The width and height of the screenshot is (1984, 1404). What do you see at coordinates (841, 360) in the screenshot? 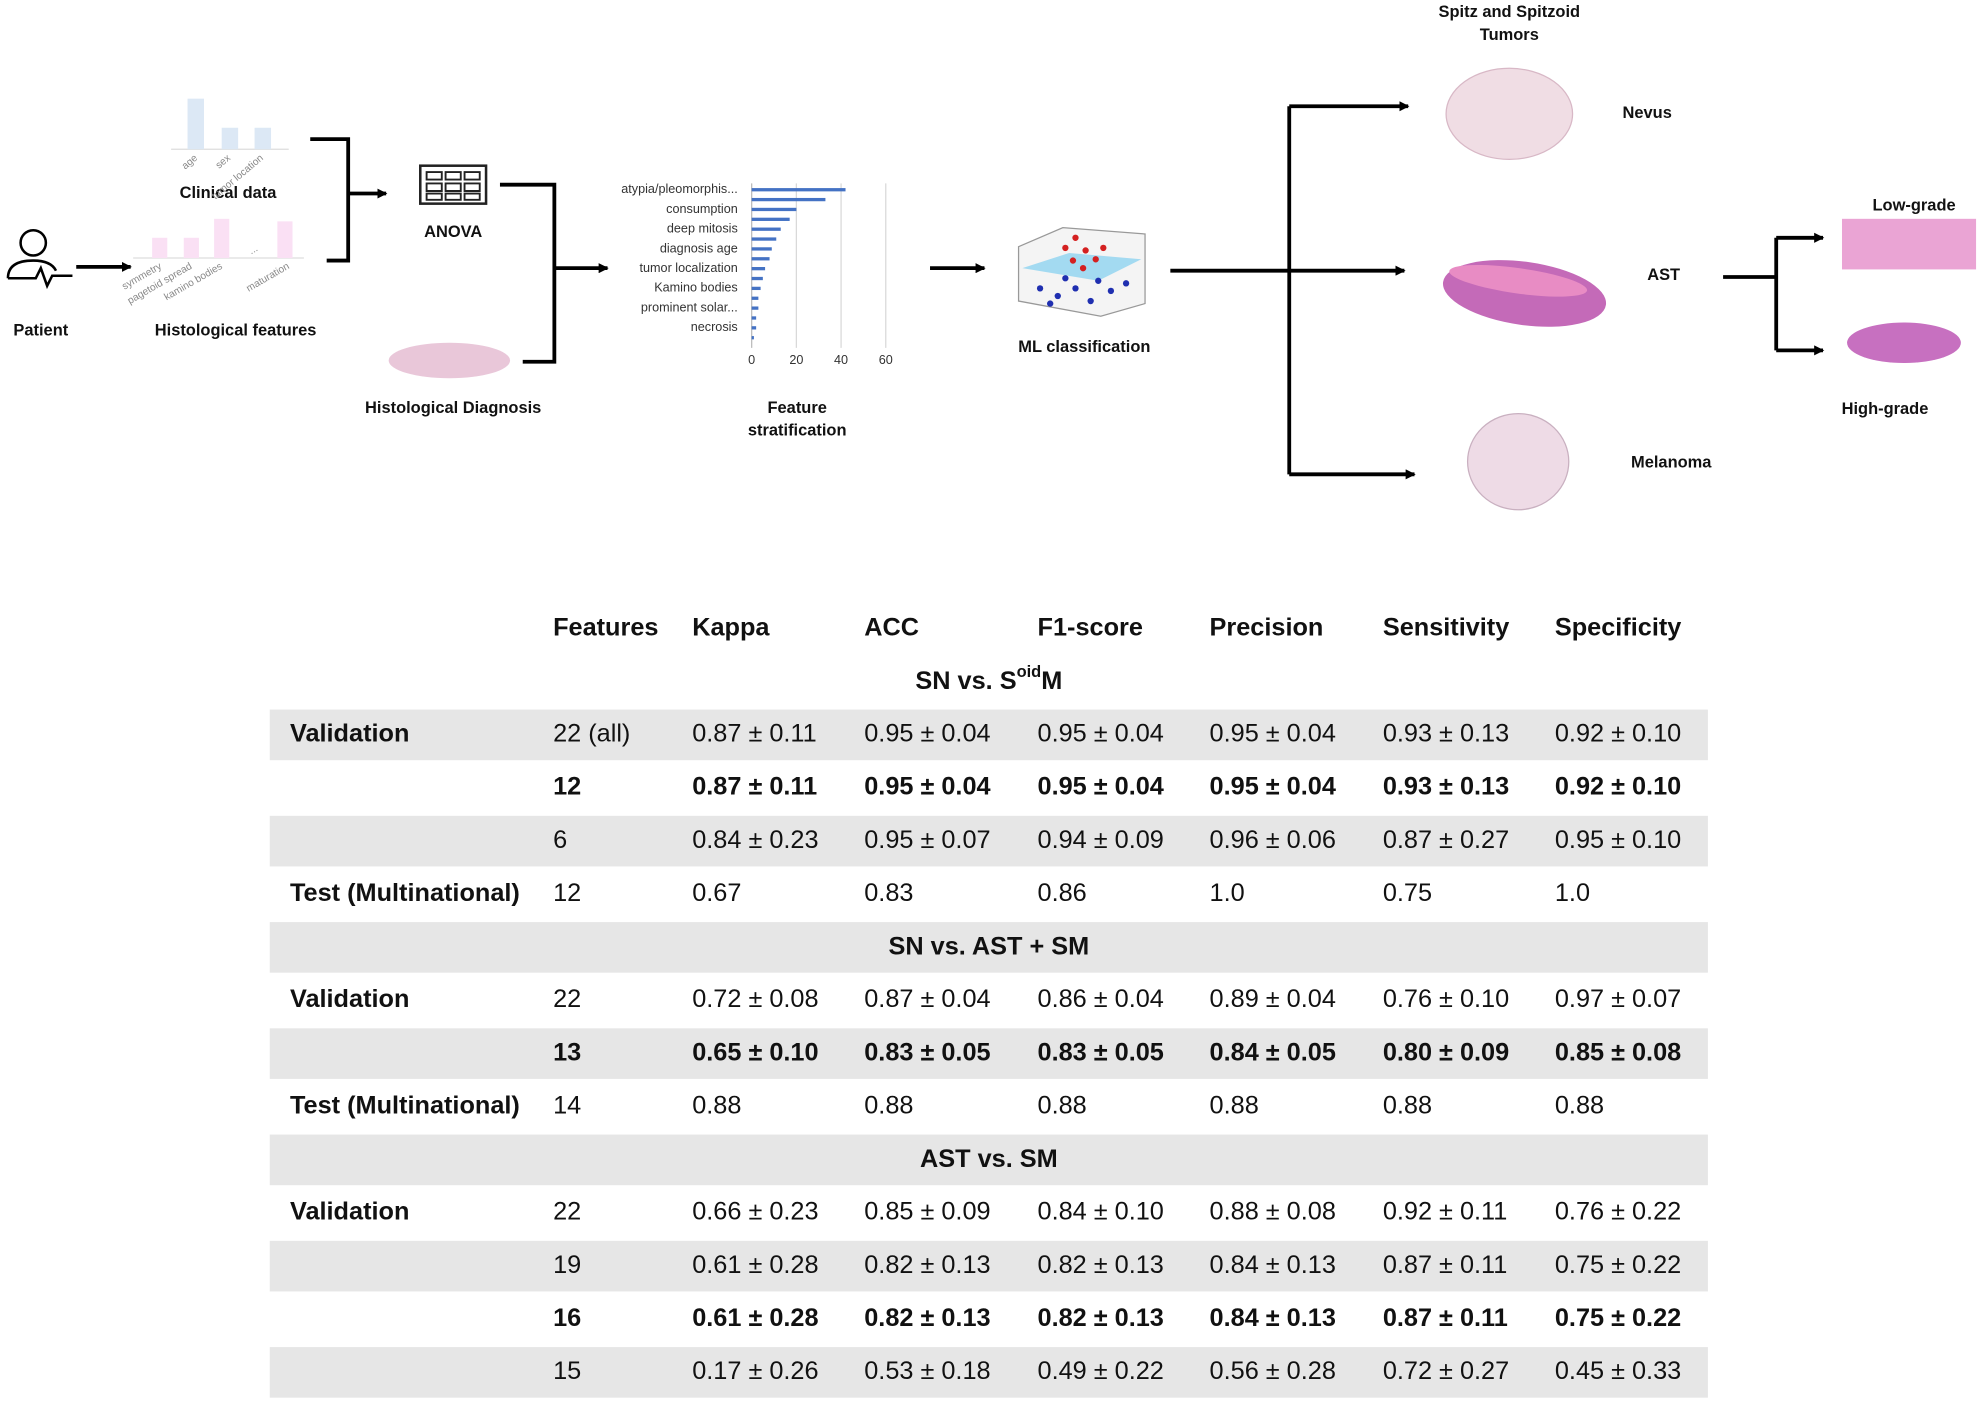
I see `x-tick-label: 40` at bounding box center [841, 360].